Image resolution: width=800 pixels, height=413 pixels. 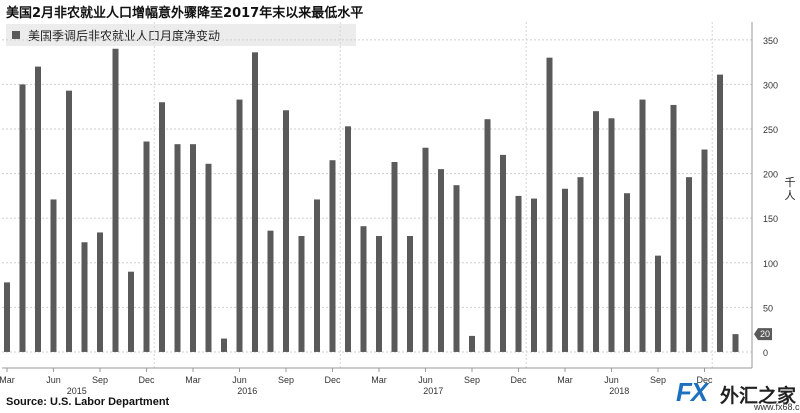 I want to click on logo-cn-text: 外汇之家, so click(x=758, y=396).